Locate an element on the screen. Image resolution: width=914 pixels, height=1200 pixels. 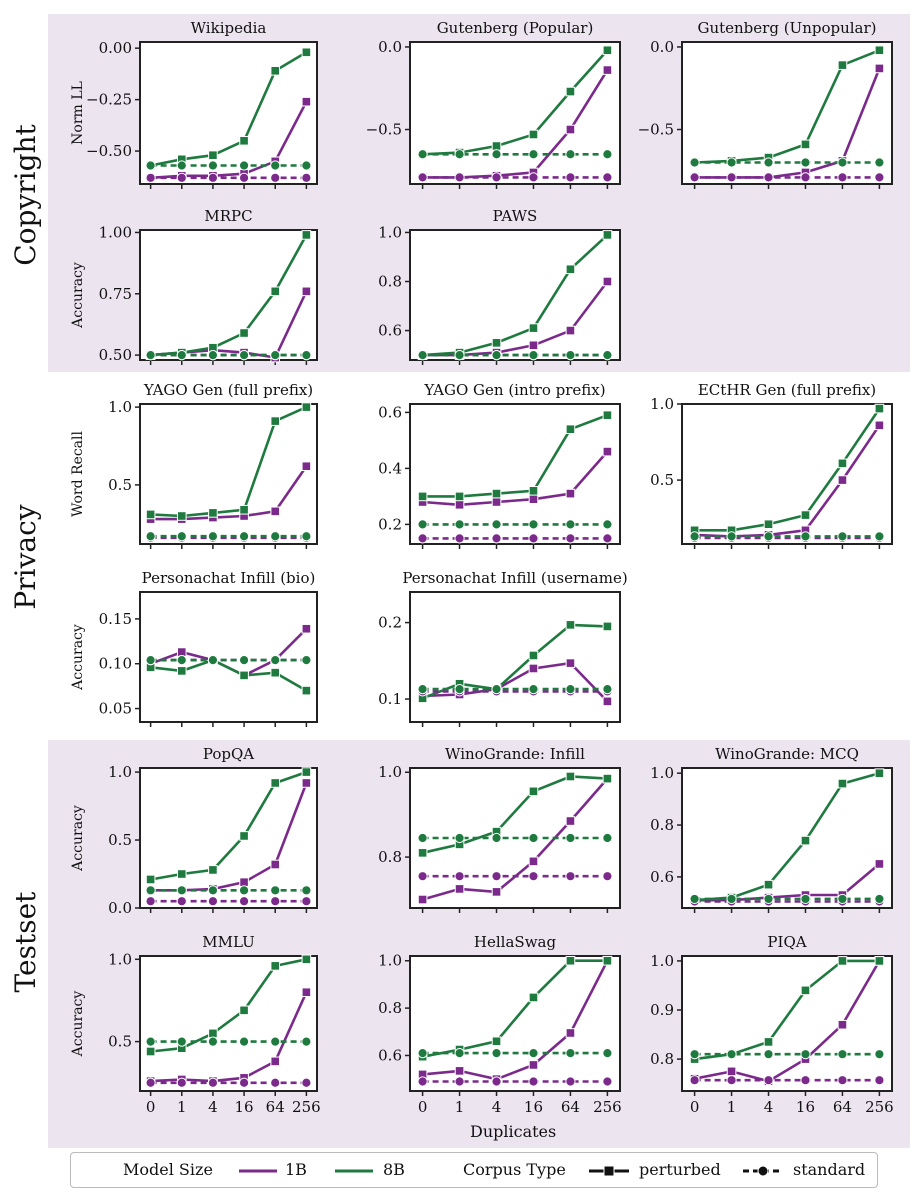
series-line-1b-perturbed is located at coordinates (515, 682).